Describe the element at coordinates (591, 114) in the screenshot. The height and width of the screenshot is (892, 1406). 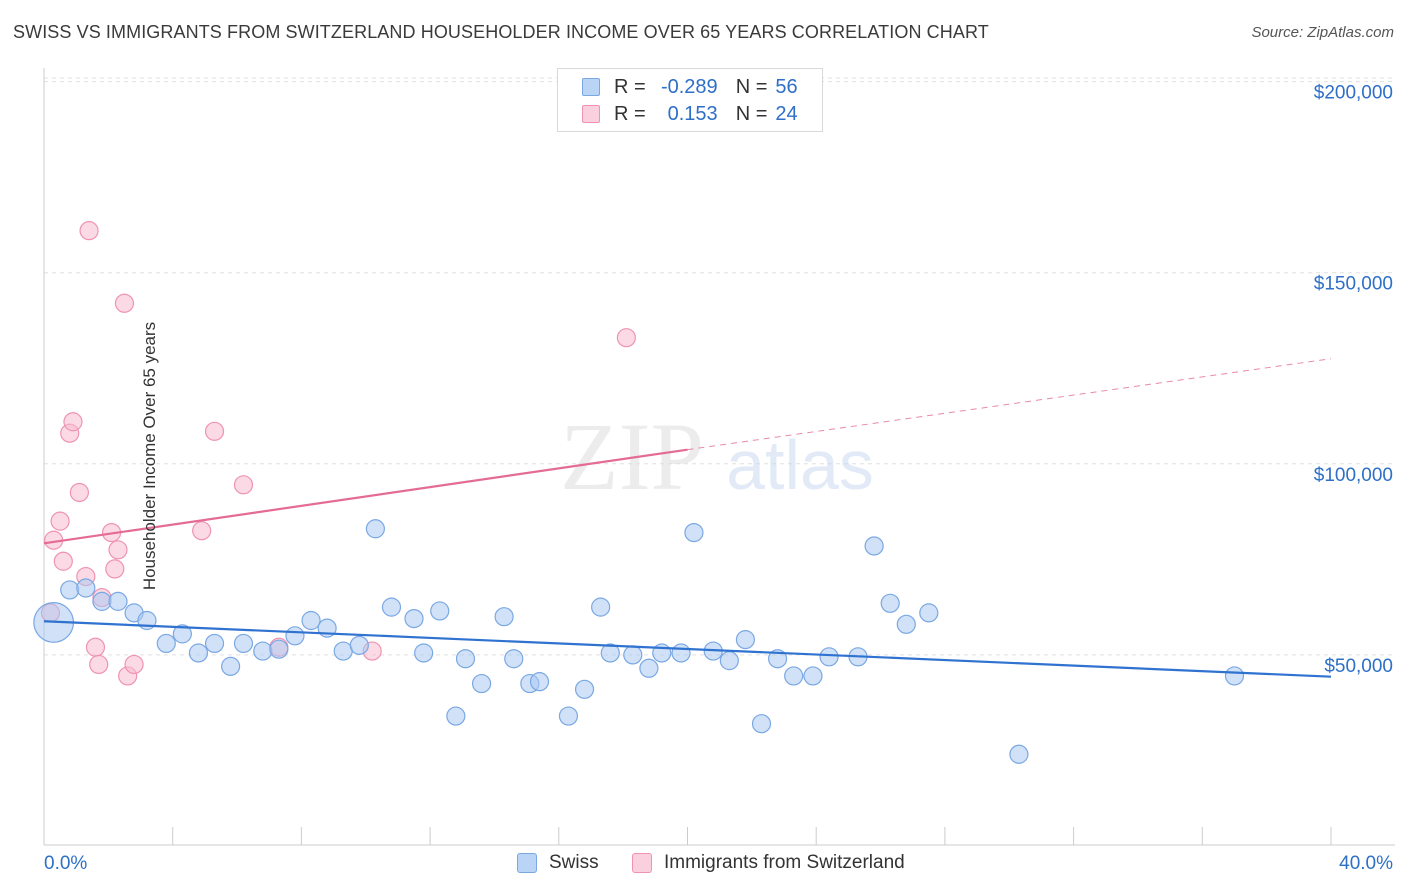
I see `swatch-immigrants` at that location.